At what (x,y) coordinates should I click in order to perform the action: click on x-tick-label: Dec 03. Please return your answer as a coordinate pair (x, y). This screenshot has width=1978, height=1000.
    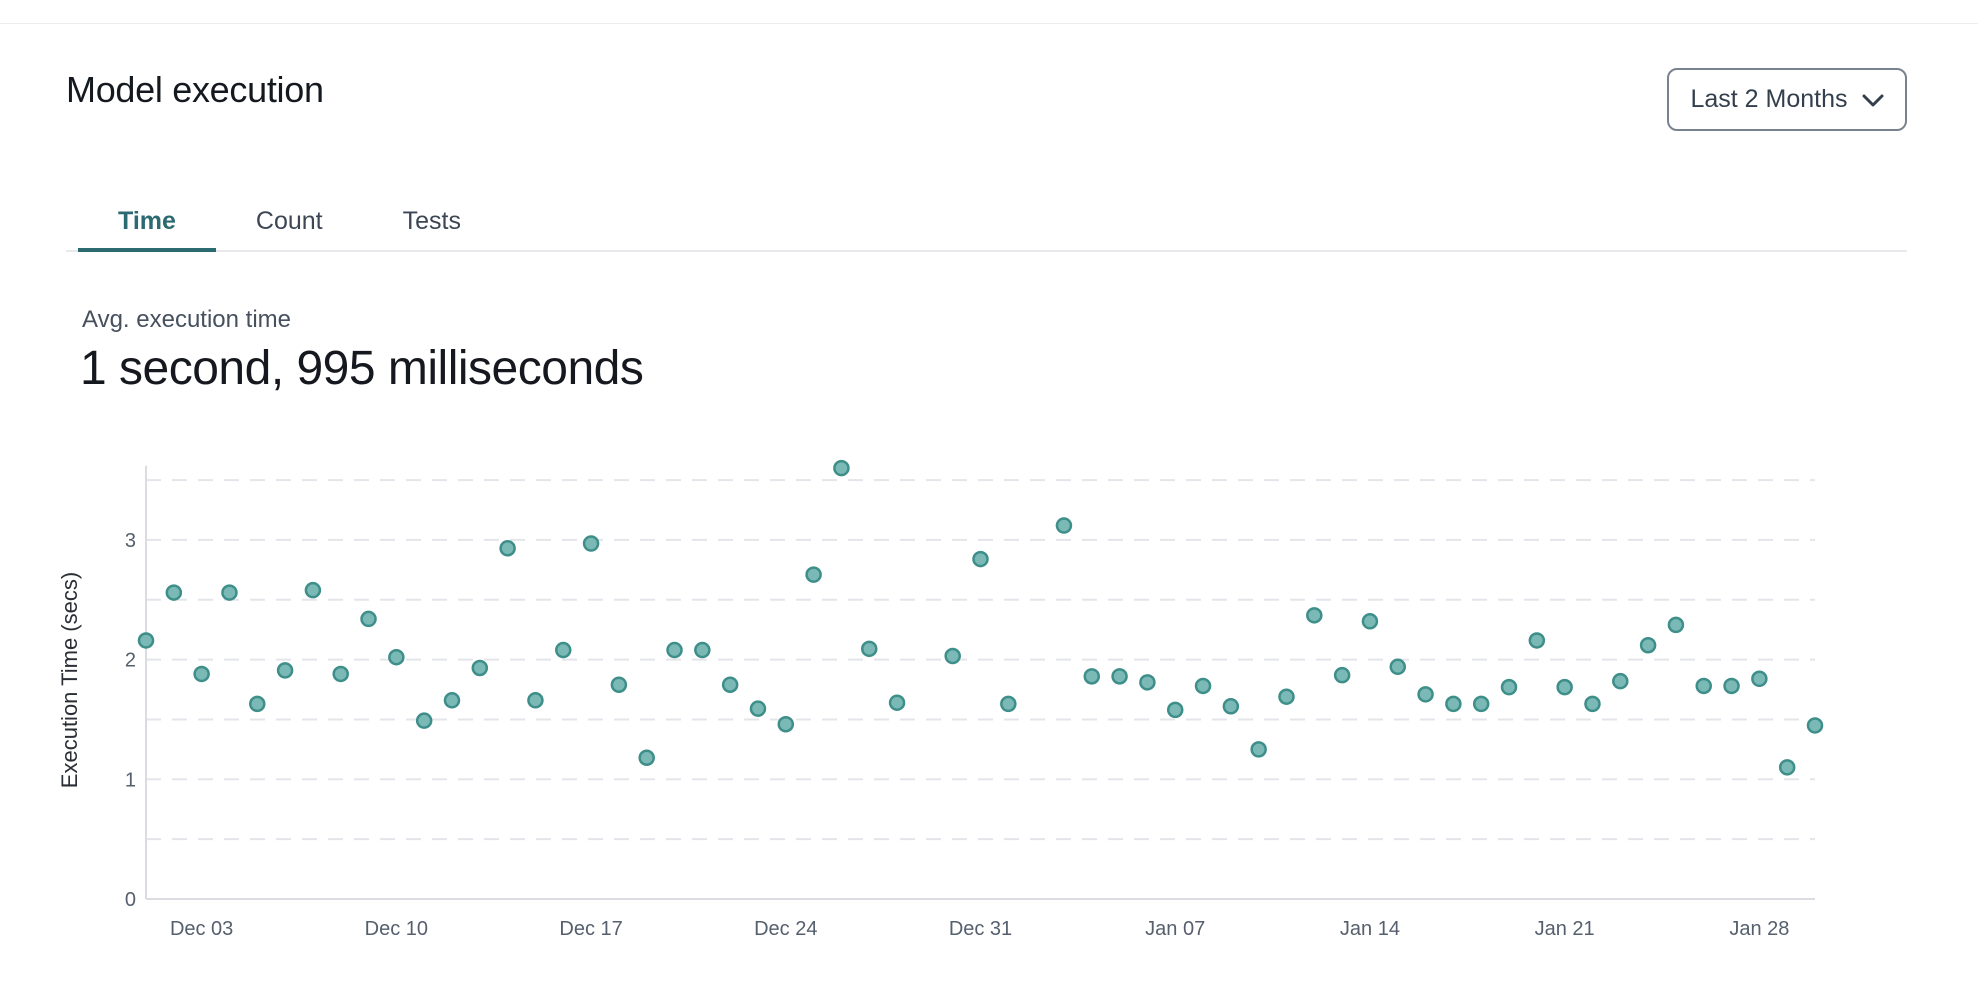
    Looking at the image, I should click on (201, 929).